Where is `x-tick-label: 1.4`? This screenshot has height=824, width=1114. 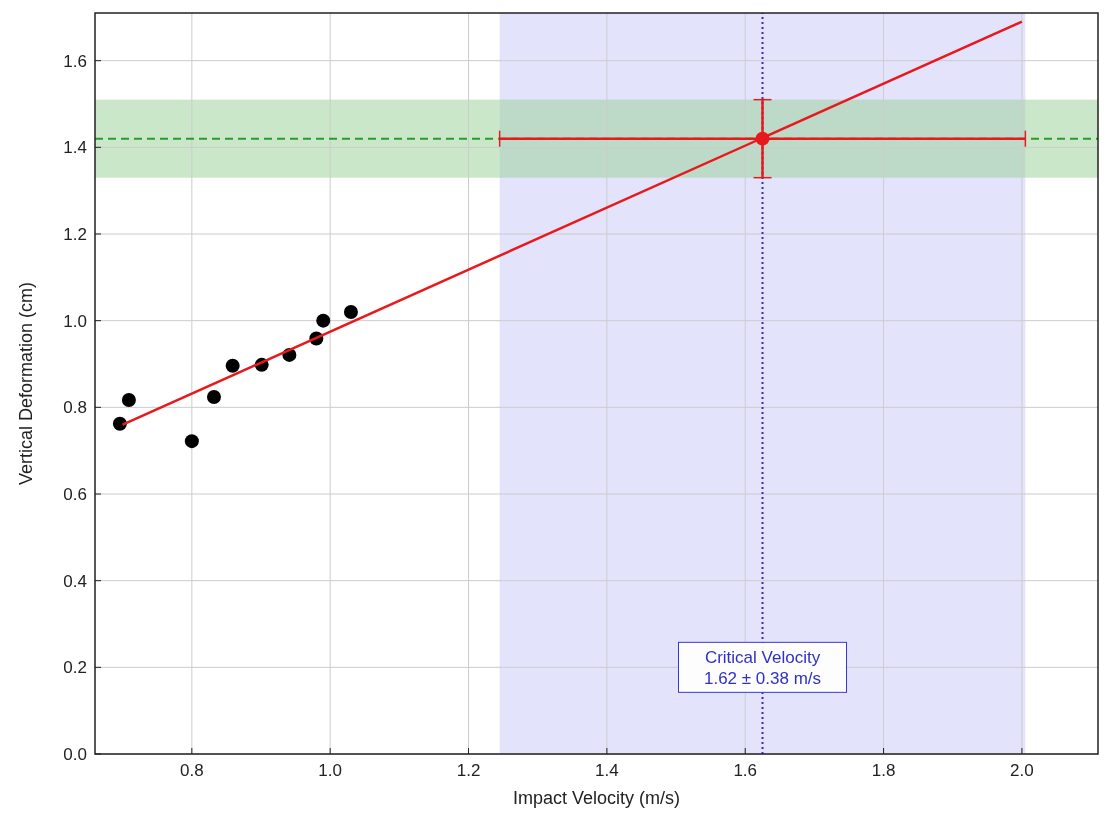 x-tick-label: 1.4 is located at coordinates (607, 770).